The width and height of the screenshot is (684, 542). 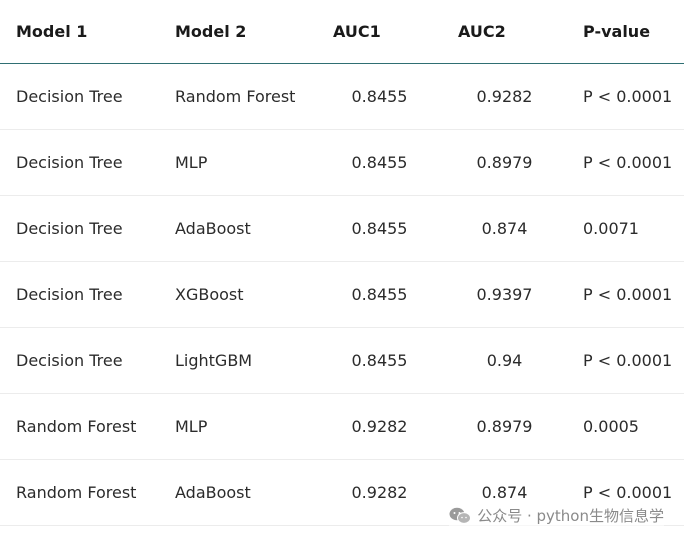 I want to click on header-p-value: P-value, so click(x=625, y=32).